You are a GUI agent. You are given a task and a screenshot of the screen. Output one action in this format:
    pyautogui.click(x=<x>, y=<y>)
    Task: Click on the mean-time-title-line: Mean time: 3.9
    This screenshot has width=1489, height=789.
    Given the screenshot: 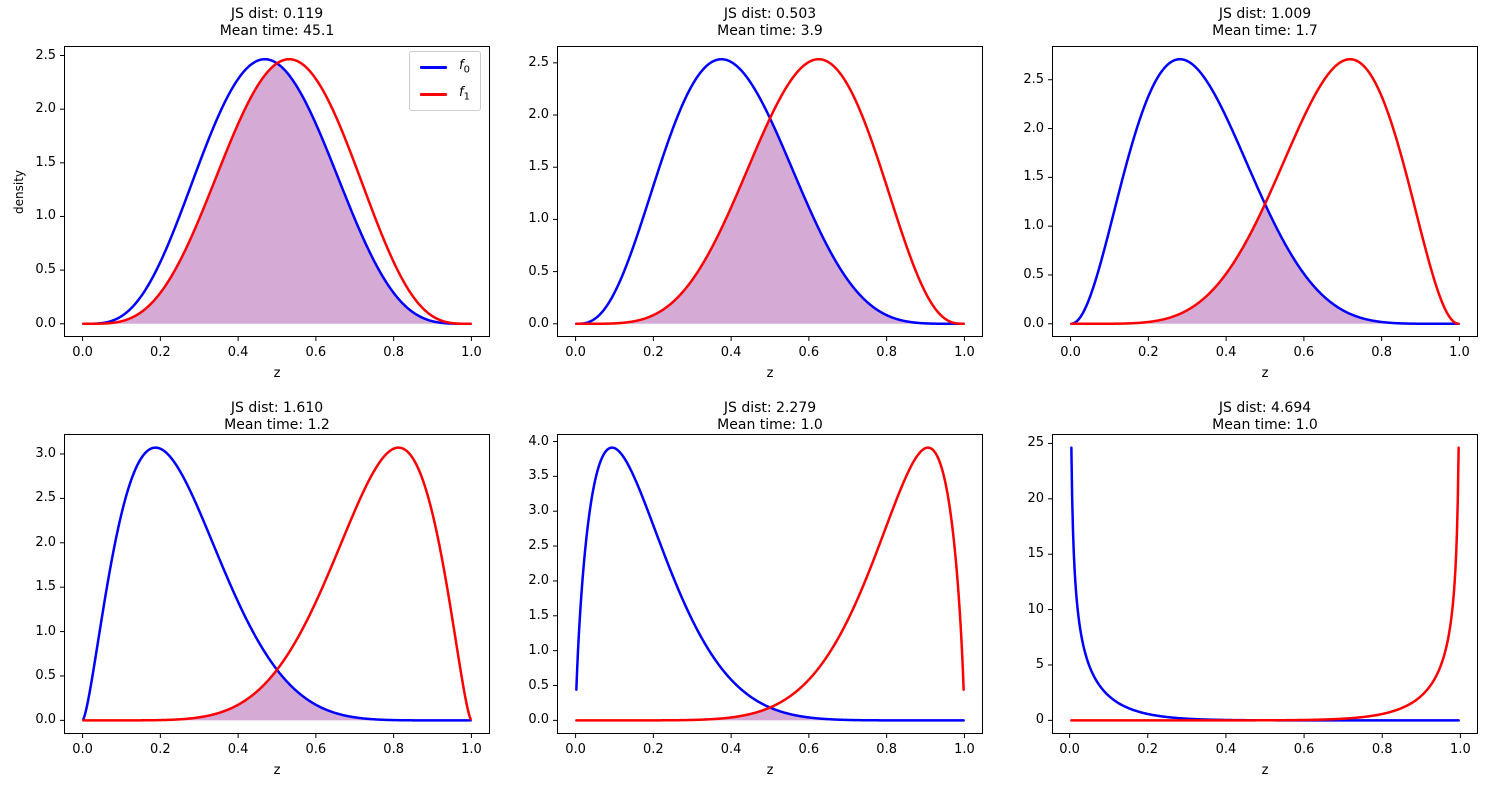 What is the action you would take?
    pyautogui.click(x=770, y=31)
    